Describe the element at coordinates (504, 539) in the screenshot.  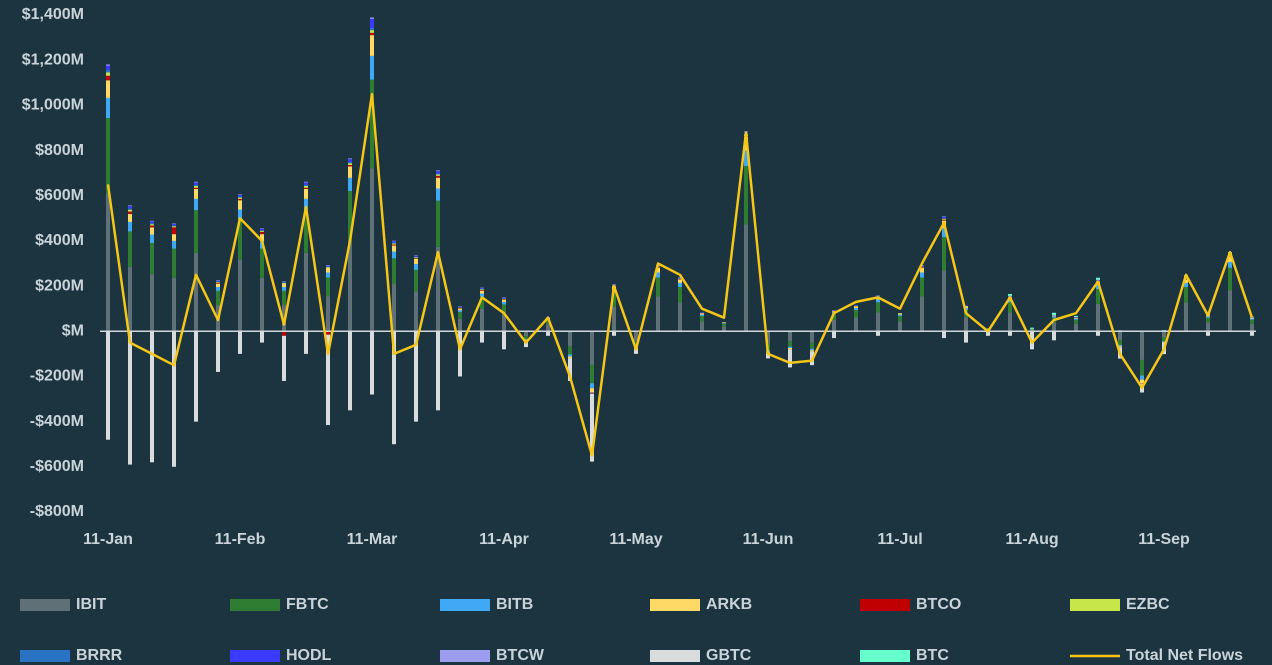
I see `x-tick-label: 11-Apr` at that location.